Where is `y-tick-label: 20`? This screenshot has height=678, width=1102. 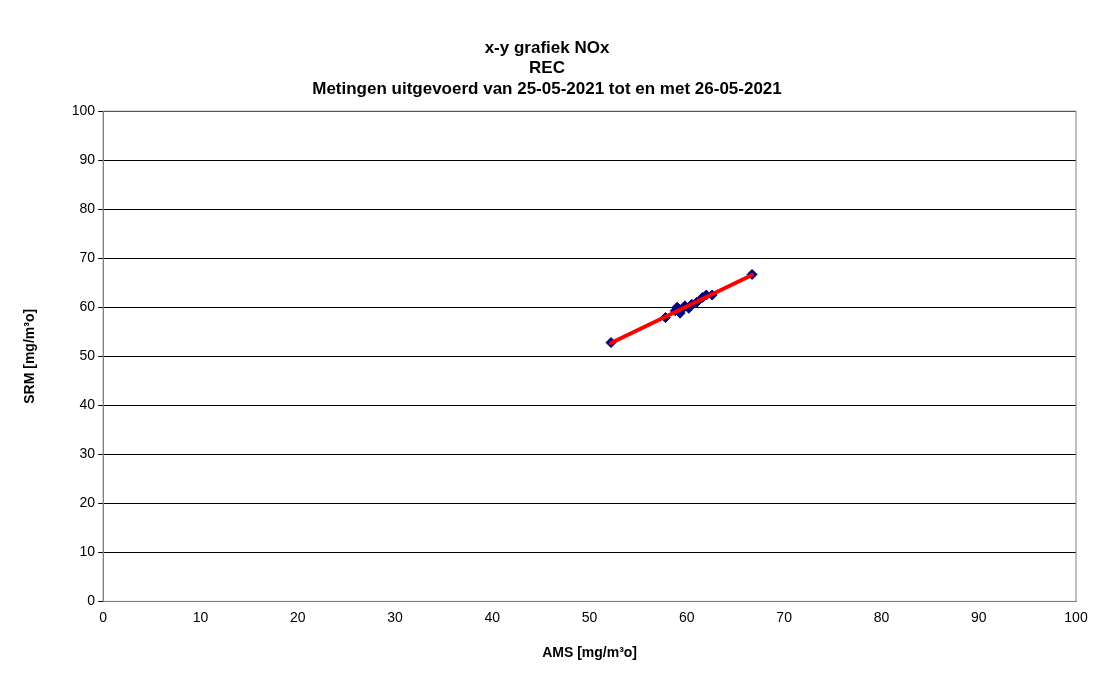
y-tick-label: 20 is located at coordinates (87, 502).